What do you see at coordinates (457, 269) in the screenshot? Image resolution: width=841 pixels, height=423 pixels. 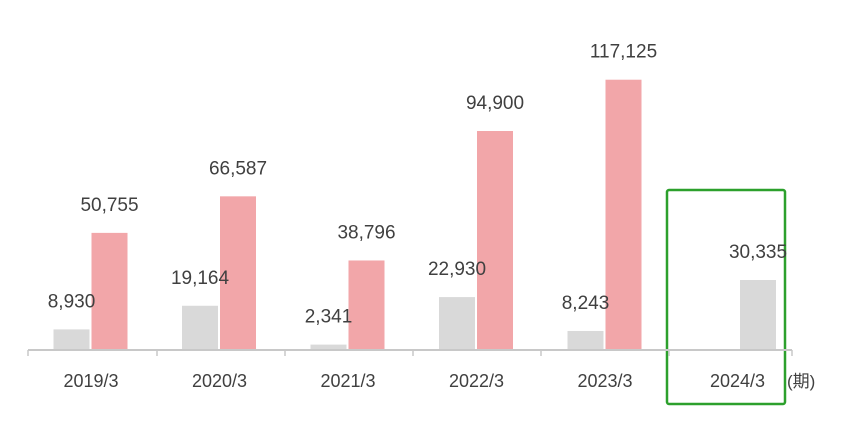 I see `data-label-2022-3-series-1: 22,930` at bounding box center [457, 269].